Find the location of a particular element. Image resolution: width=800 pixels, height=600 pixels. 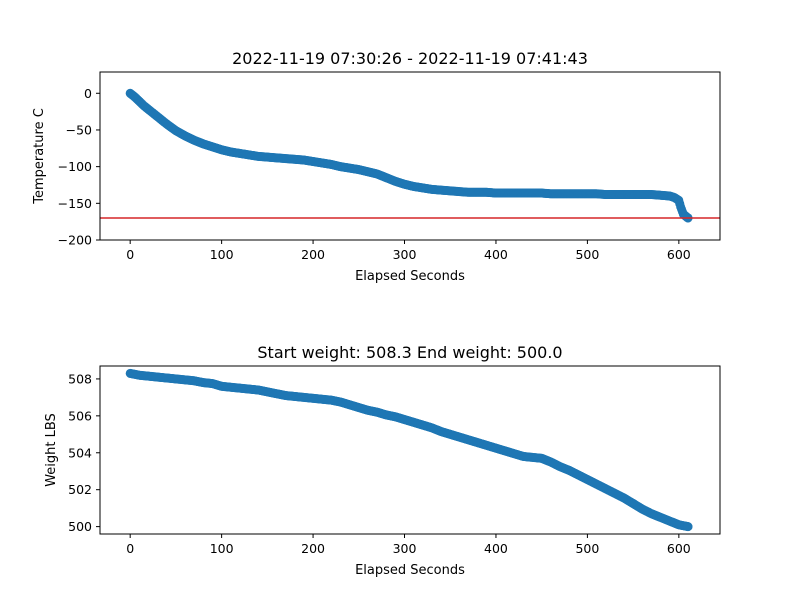

temperature-x-tick-label: 300 is located at coordinates (405, 254).